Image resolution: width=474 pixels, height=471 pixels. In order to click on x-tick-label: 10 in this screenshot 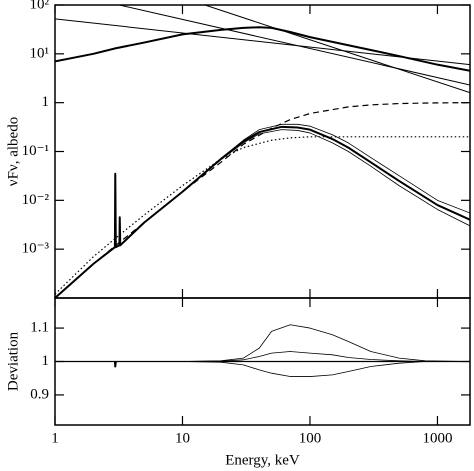, I will do `click(182, 438)`.